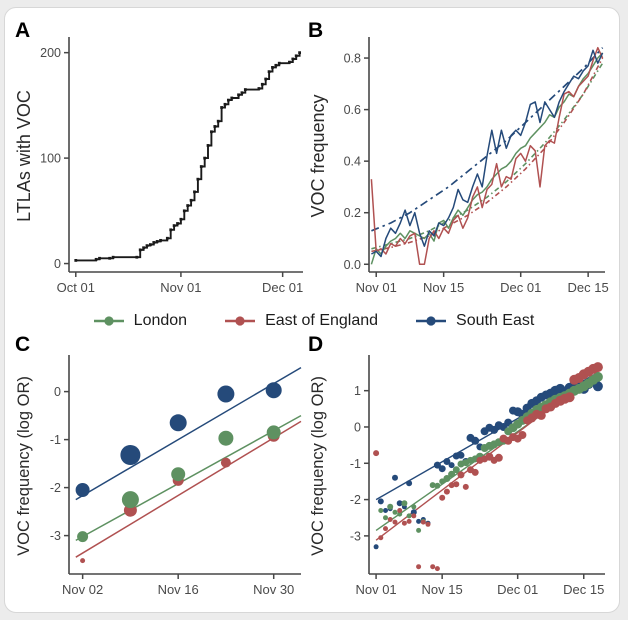 The image size is (628, 620). What do you see at coordinates (488, 467) in the screenshot?
I see `series-east-of-england-daily-log-or` at bounding box center [488, 467].